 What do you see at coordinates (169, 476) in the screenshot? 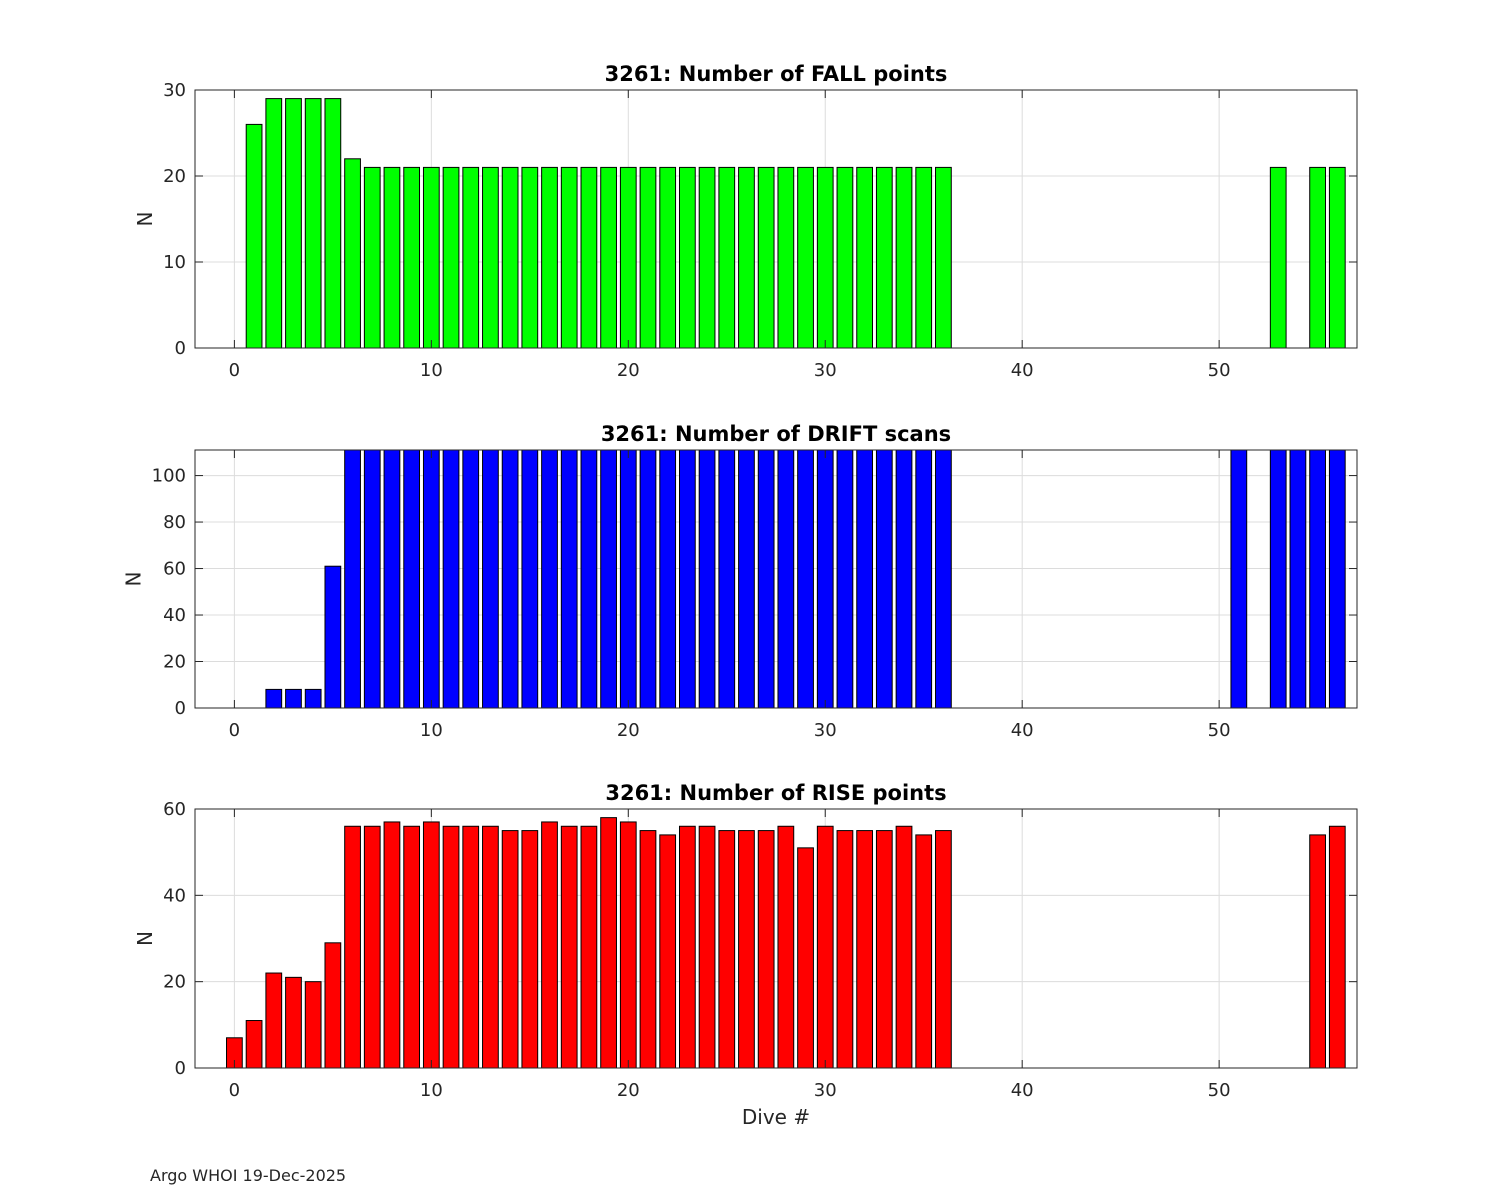
I see `y-tick-label: 100` at bounding box center [169, 476].